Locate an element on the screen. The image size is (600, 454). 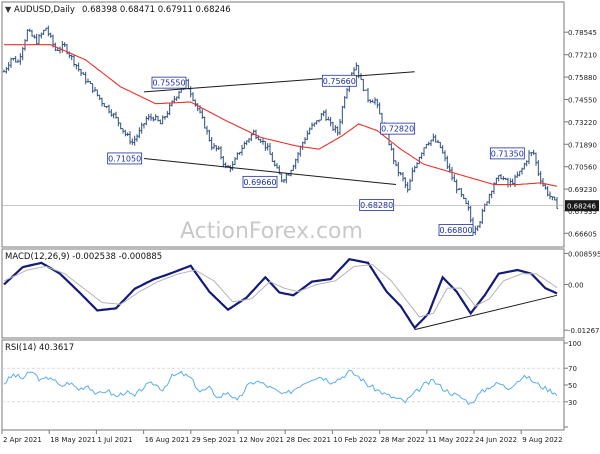
last-price-tag is located at coordinates (582, 206).